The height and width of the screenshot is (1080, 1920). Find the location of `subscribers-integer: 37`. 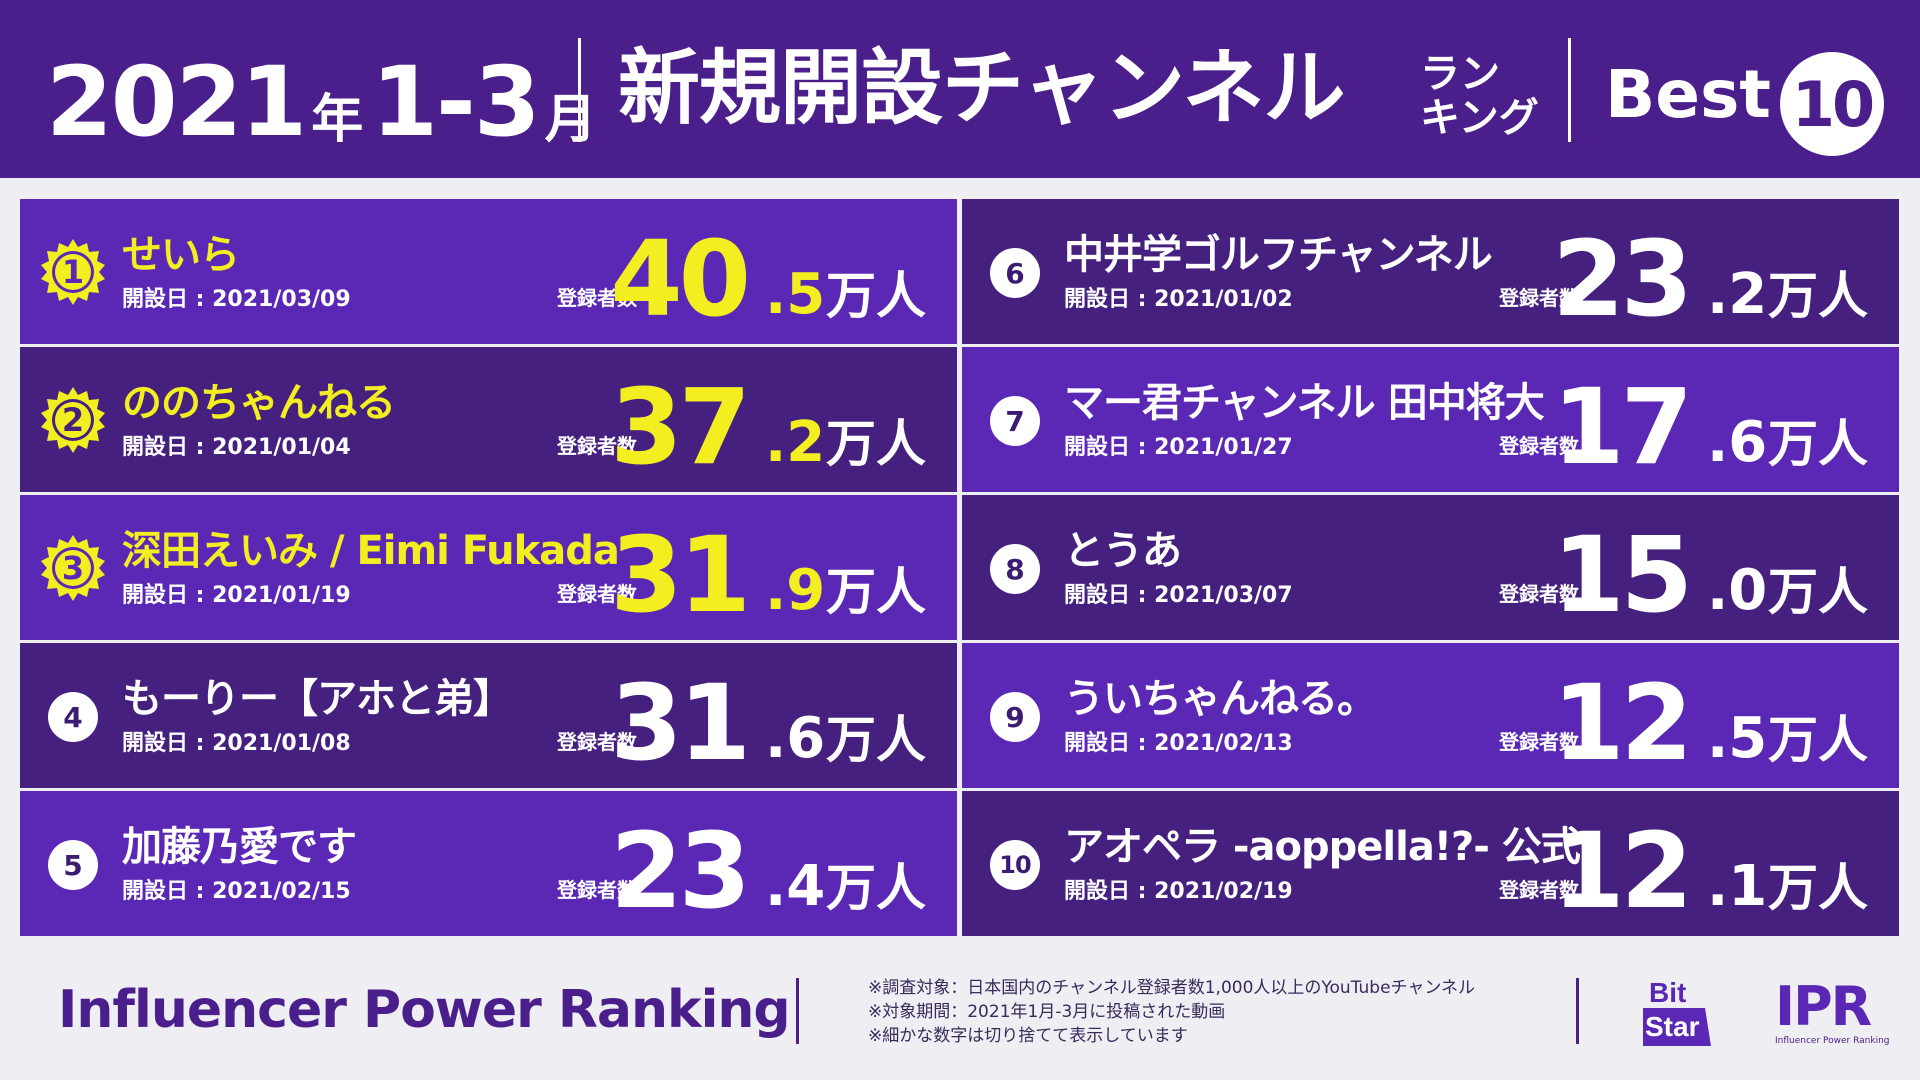

subscribers-integer: 37 is located at coordinates (680, 427).